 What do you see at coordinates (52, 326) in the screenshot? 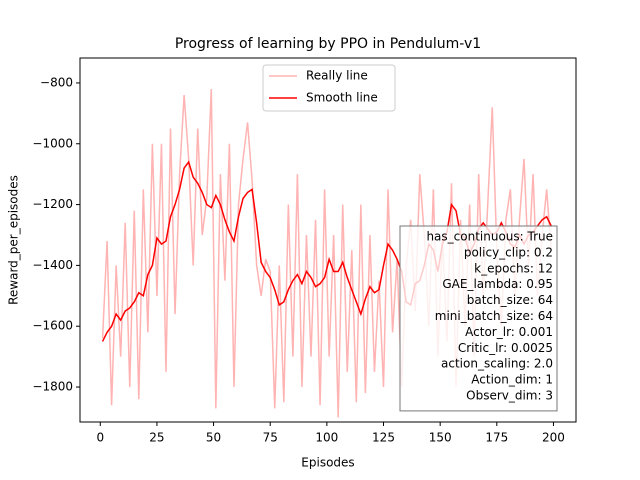
I see `y-tick-label: −1600` at bounding box center [52, 326].